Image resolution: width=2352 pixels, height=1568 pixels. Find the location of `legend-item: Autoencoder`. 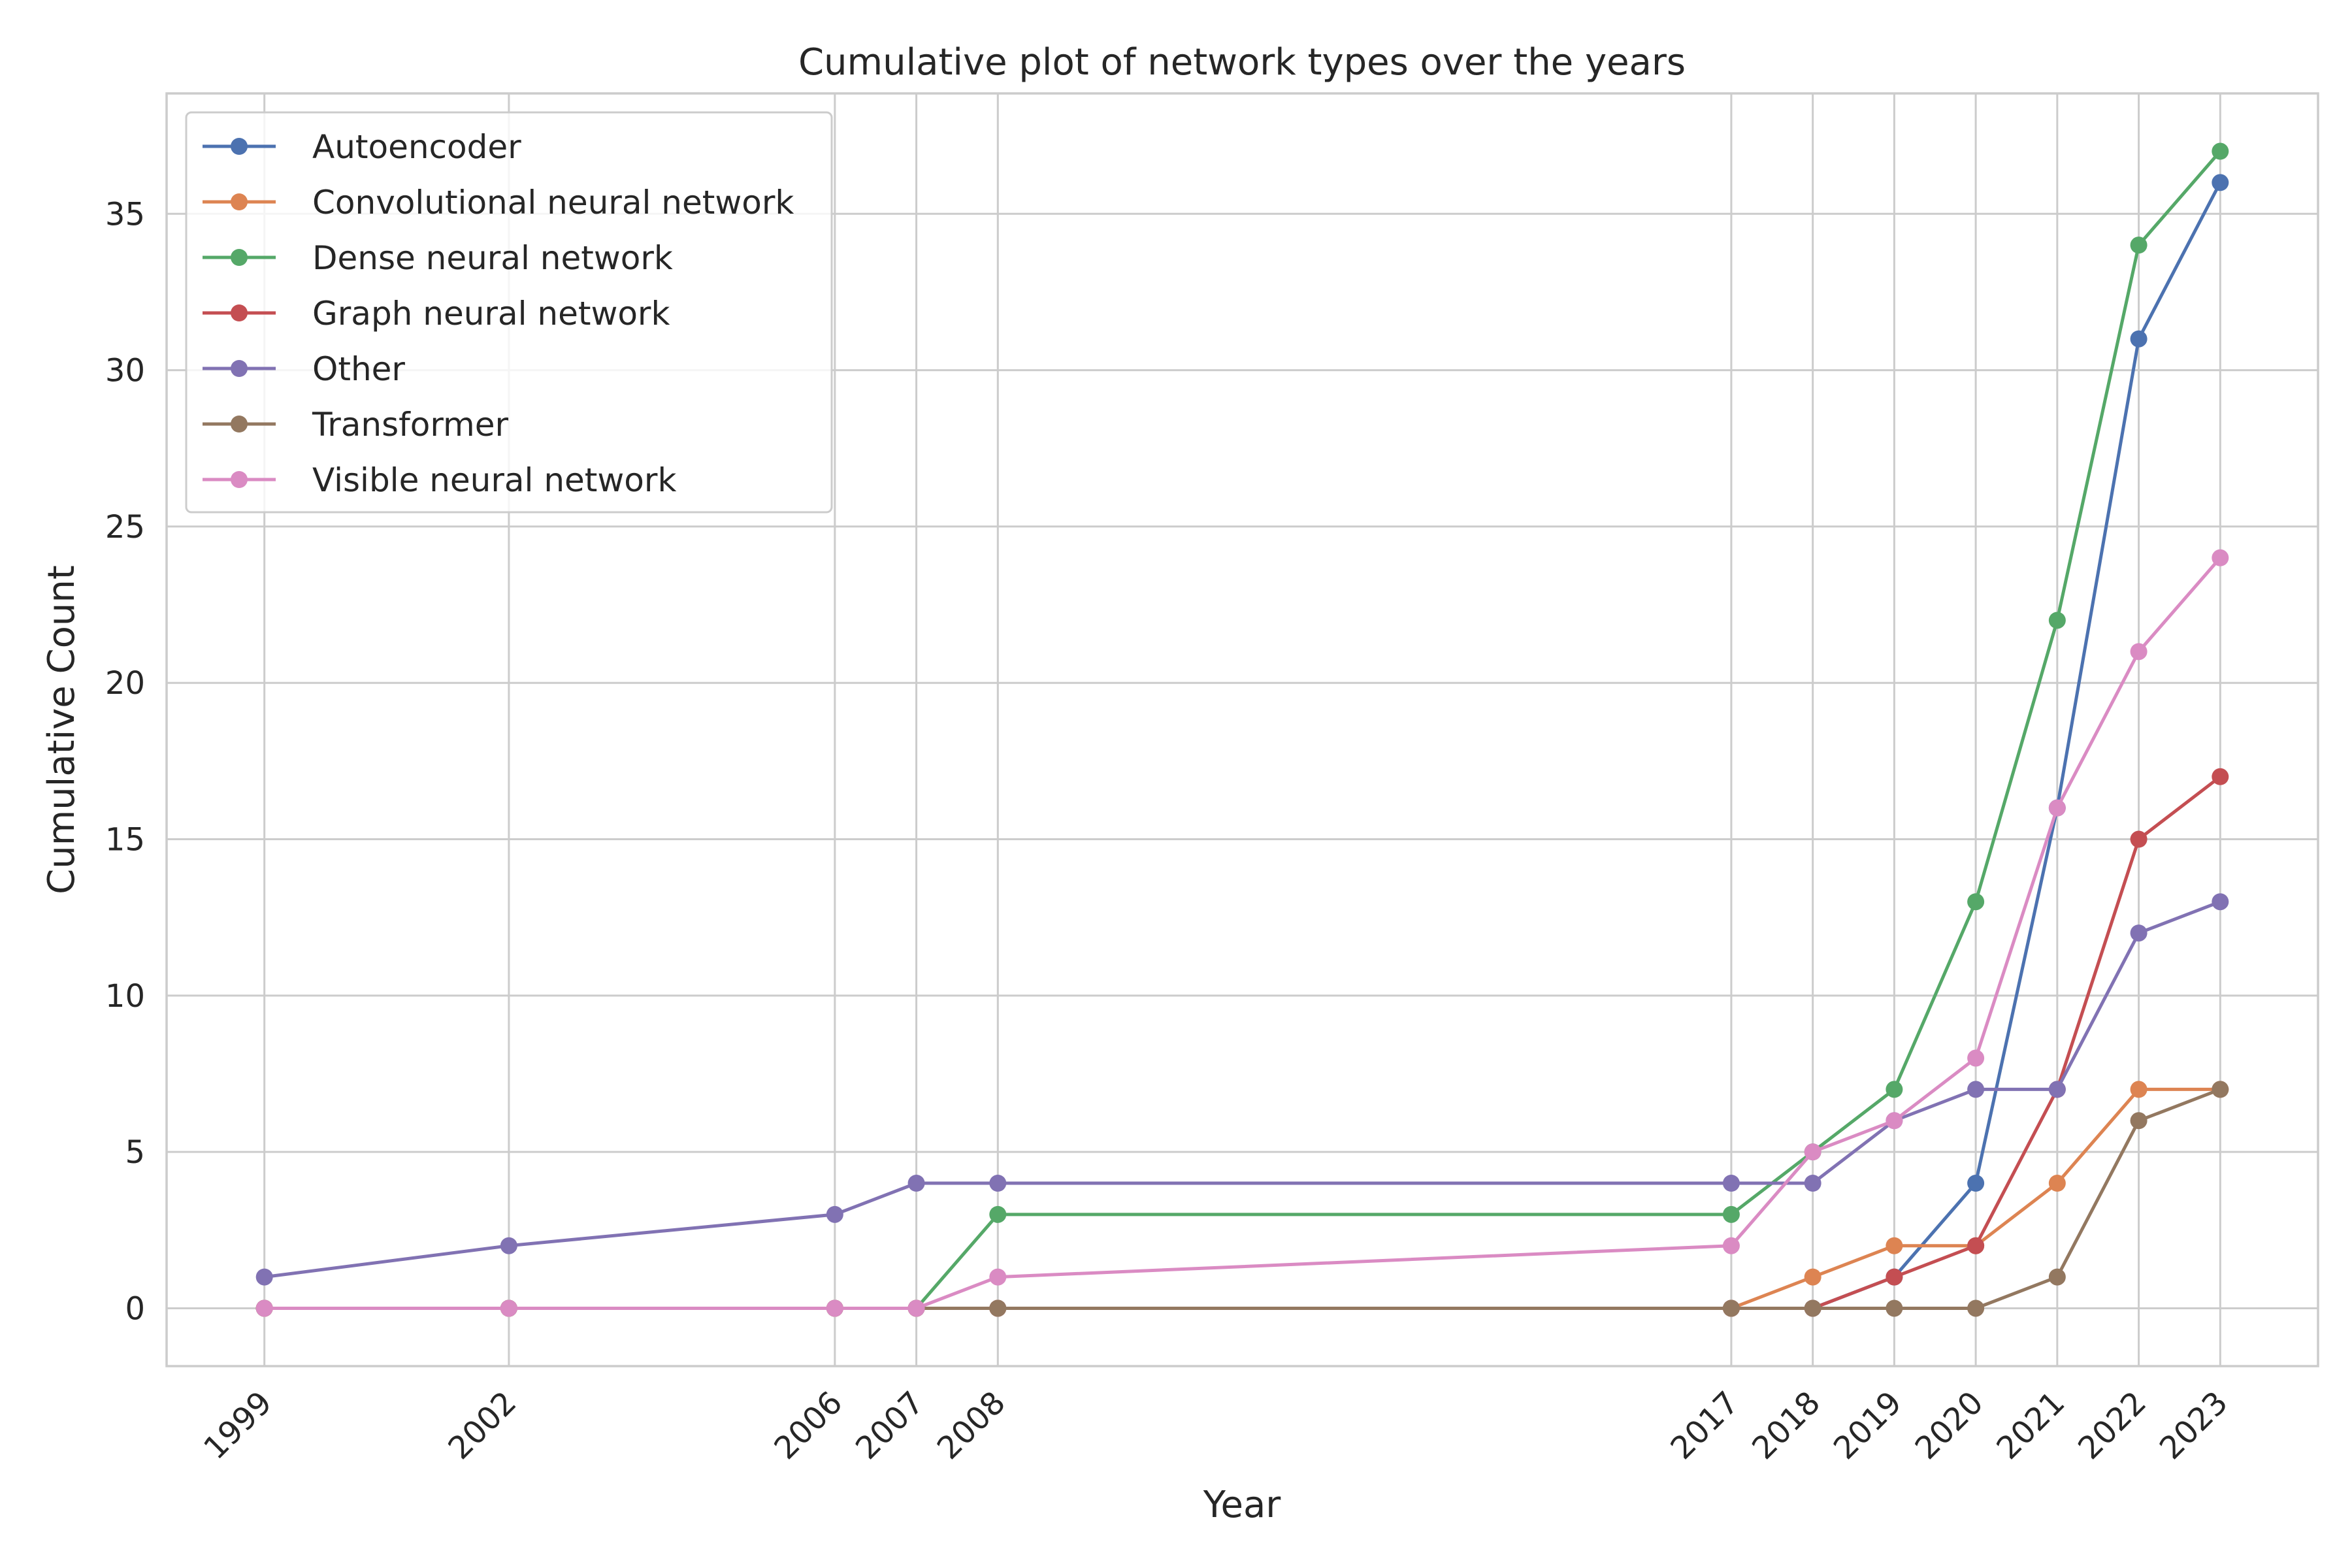

legend-item: Autoencoder is located at coordinates (362, 147).